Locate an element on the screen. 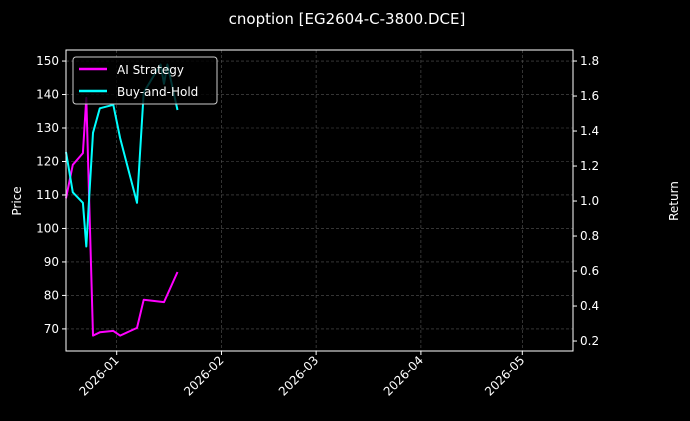 This screenshot has width=690, height=421. y-axis-label: Price is located at coordinates (17, 200).